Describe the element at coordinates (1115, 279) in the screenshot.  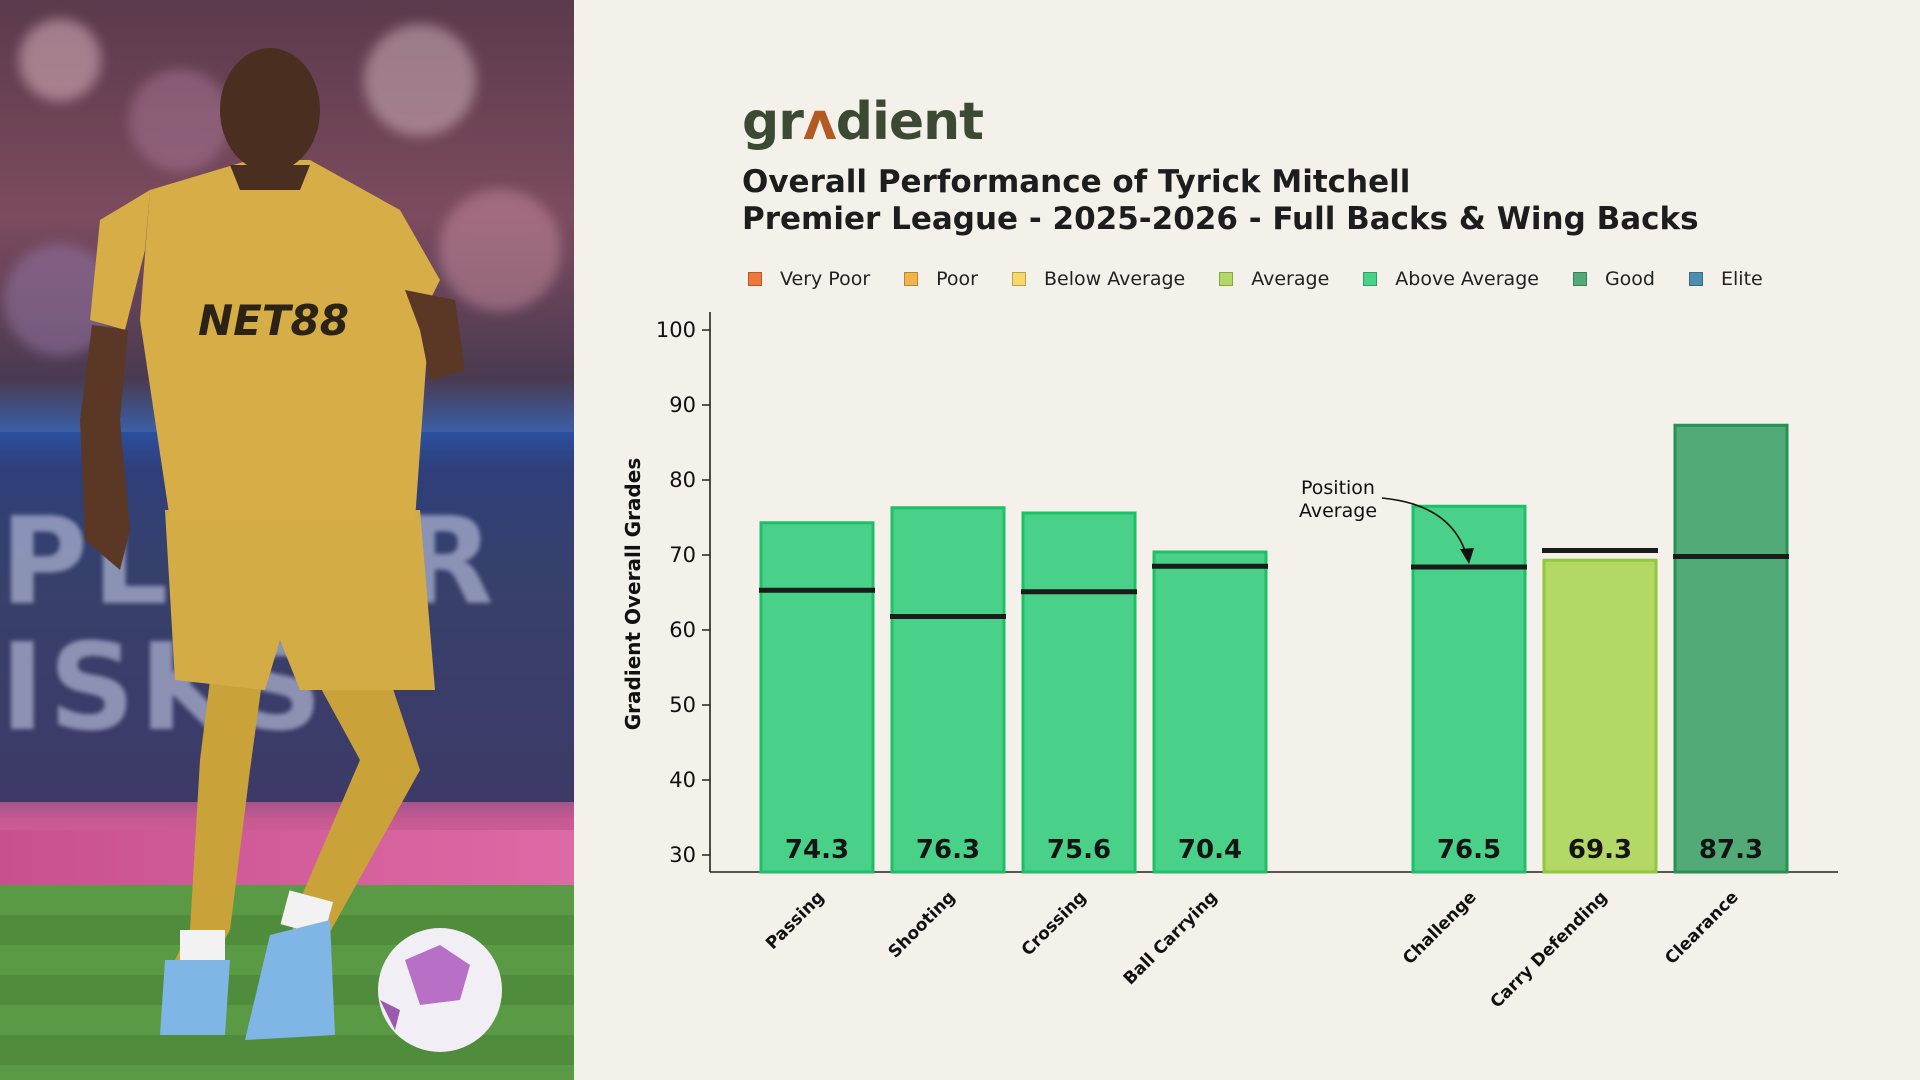
I see `legend-label: Below Average` at that location.